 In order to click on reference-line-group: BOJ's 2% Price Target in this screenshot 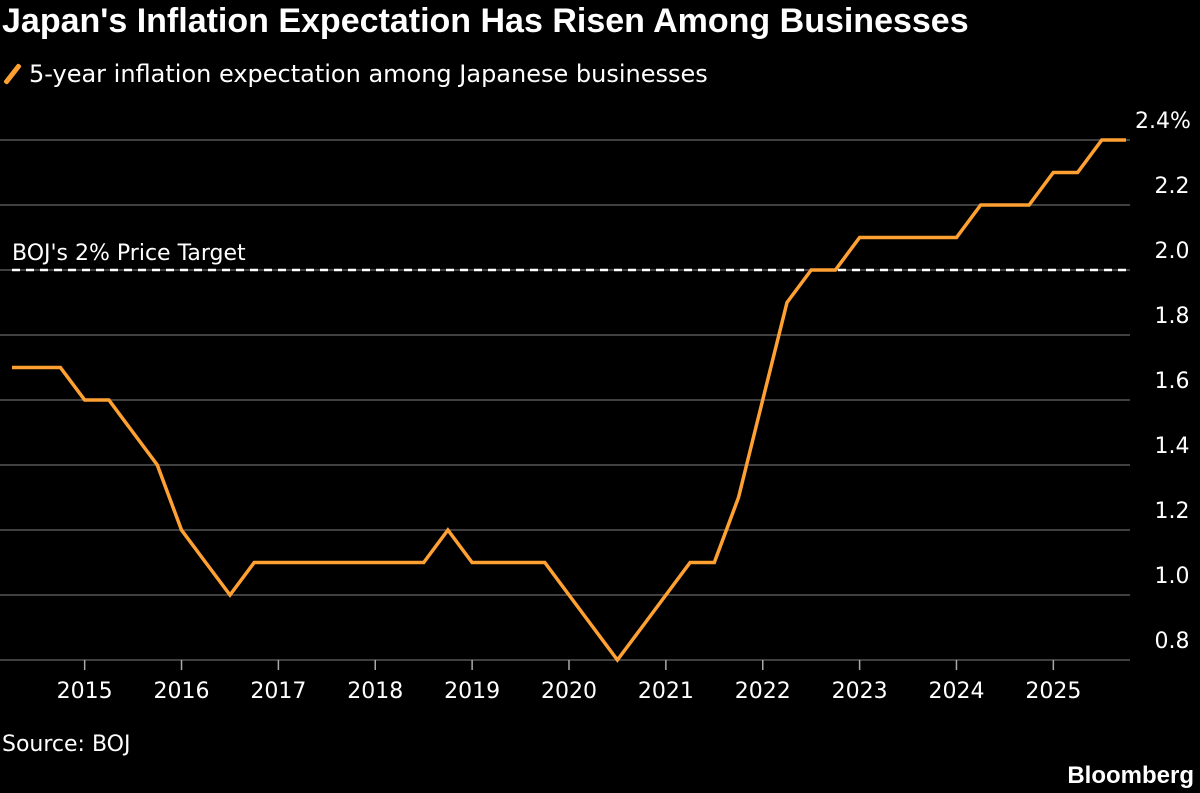, I will do `click(569, 256)`.